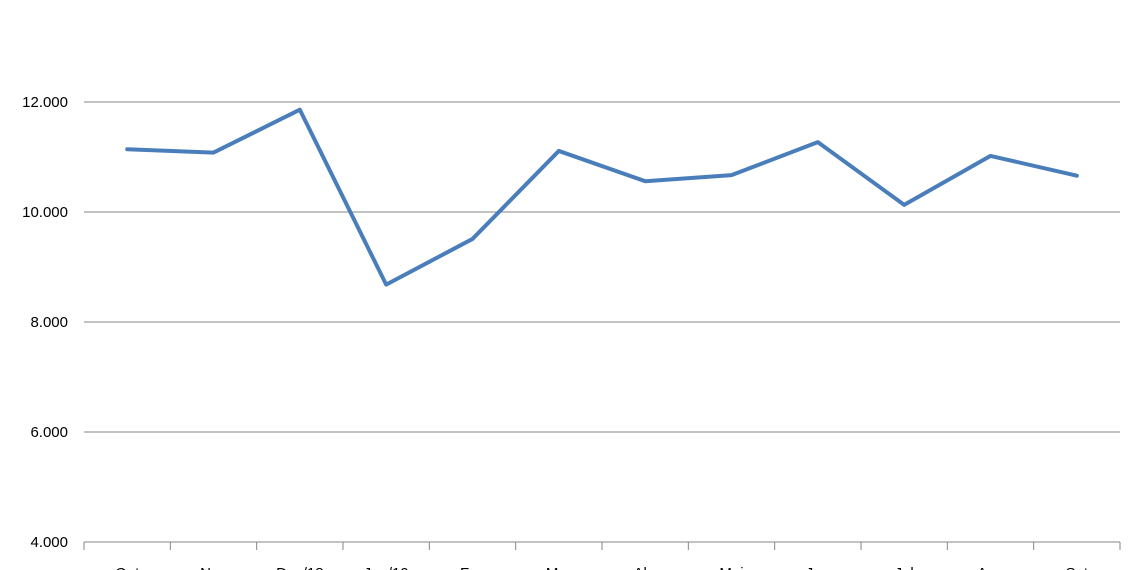  What do you see at coordinates (127, 567) in the screenshot?
I see `x-tick-label: Out` at bounding box center [127, 567].